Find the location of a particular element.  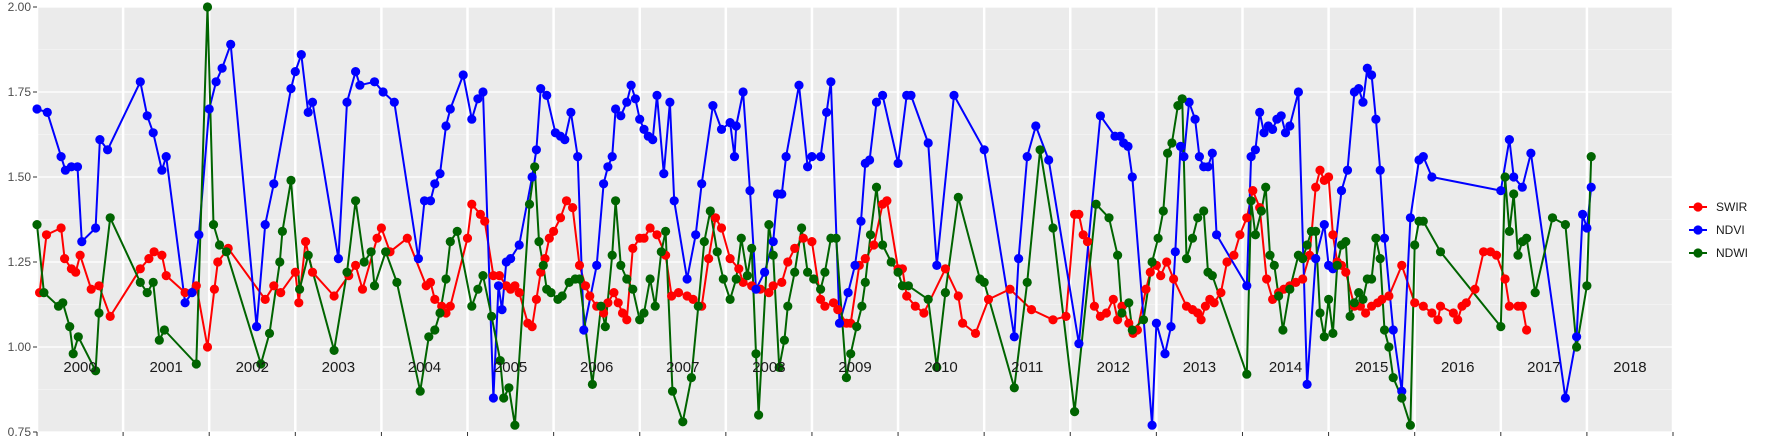

year-label: 2008 is located at coordinates (768, 367).